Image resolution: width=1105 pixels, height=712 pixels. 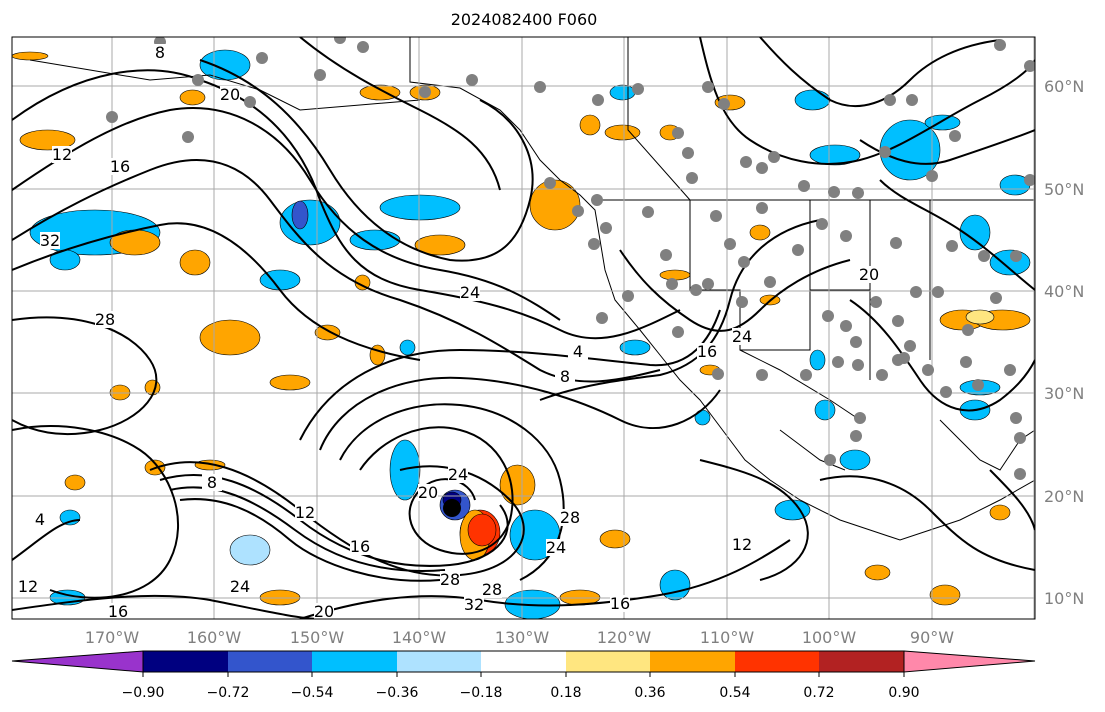 I want to click on longitude-tick-label: 130°W, so click(x=522, y=637).